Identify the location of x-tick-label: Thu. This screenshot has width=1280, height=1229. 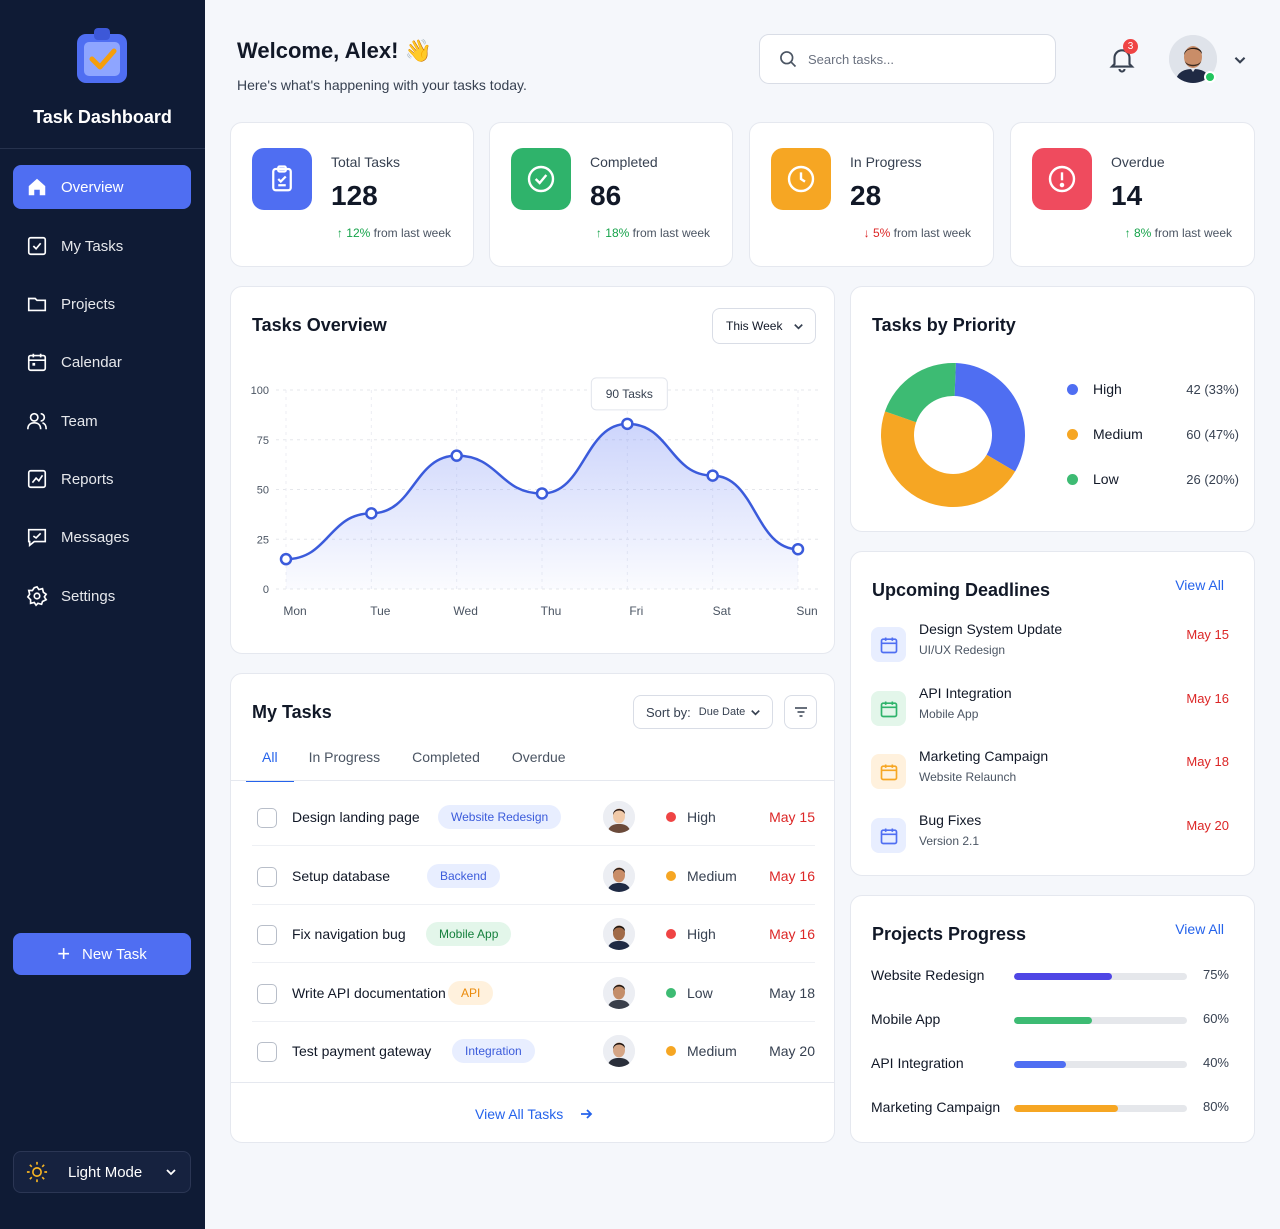
(551, 611).